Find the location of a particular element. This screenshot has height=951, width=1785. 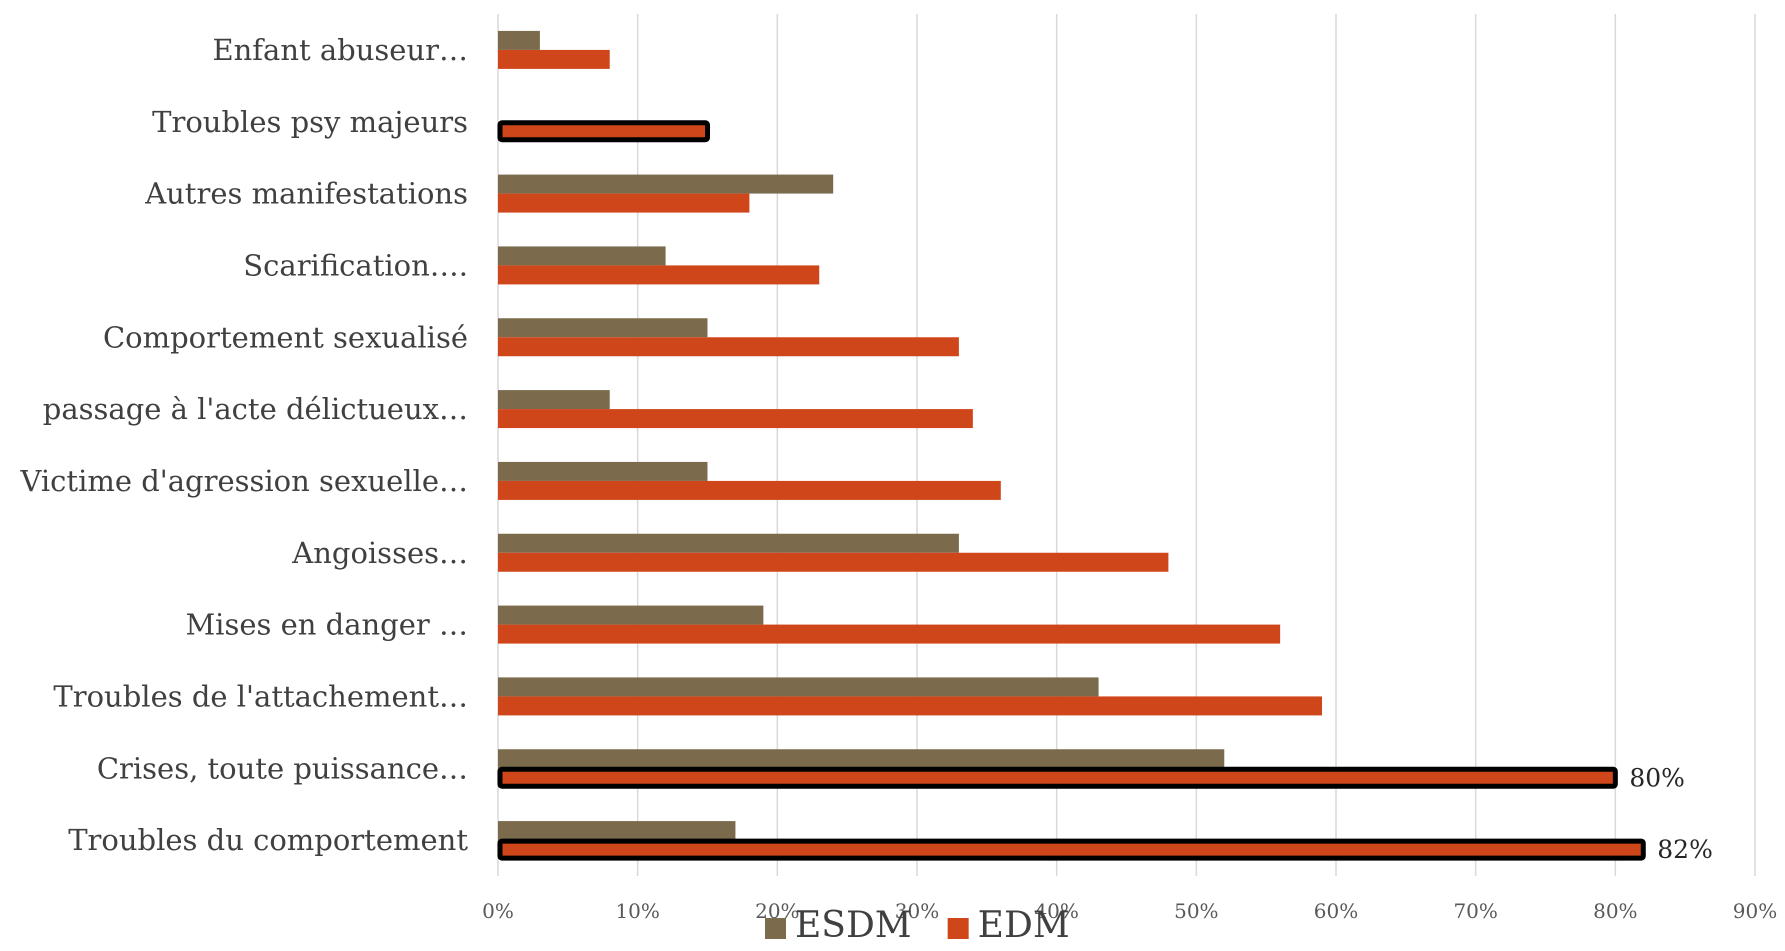

x-tick-label: 60% is located at coordinates (1336, 911).